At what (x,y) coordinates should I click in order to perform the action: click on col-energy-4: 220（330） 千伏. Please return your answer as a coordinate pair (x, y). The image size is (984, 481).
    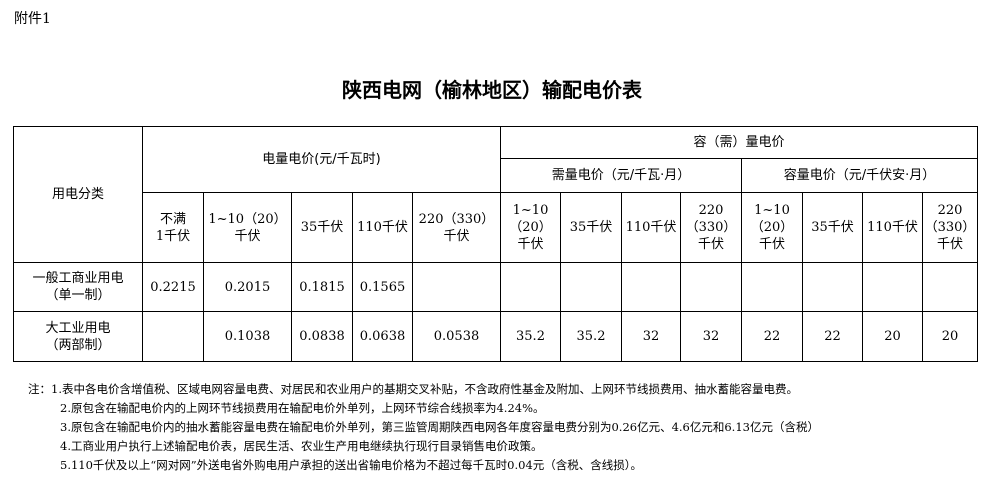
    Looking at the image, I should click on (456, 227).